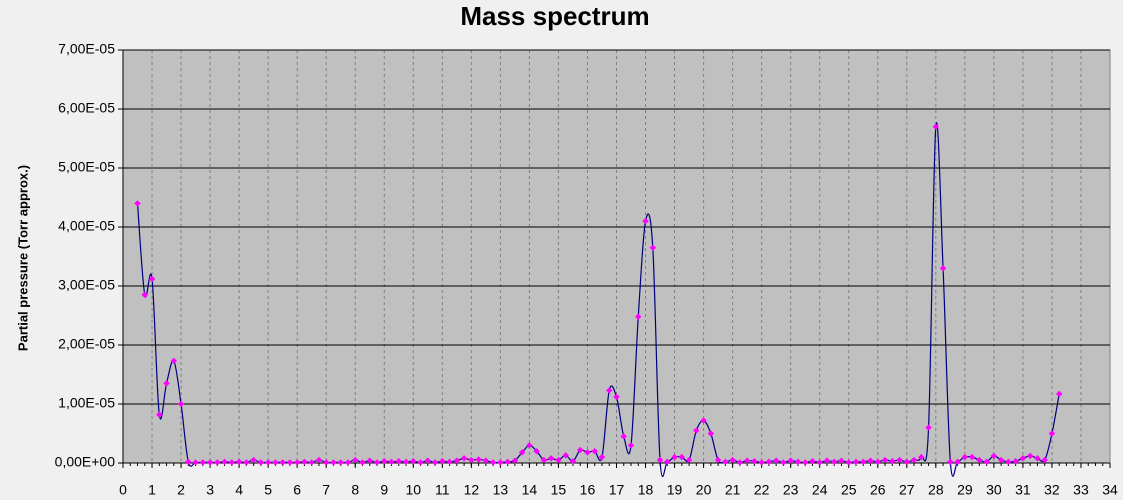 This screenshot has height=500, width=1123. I want to click on x-tick-label: 9, so click(384, 490).